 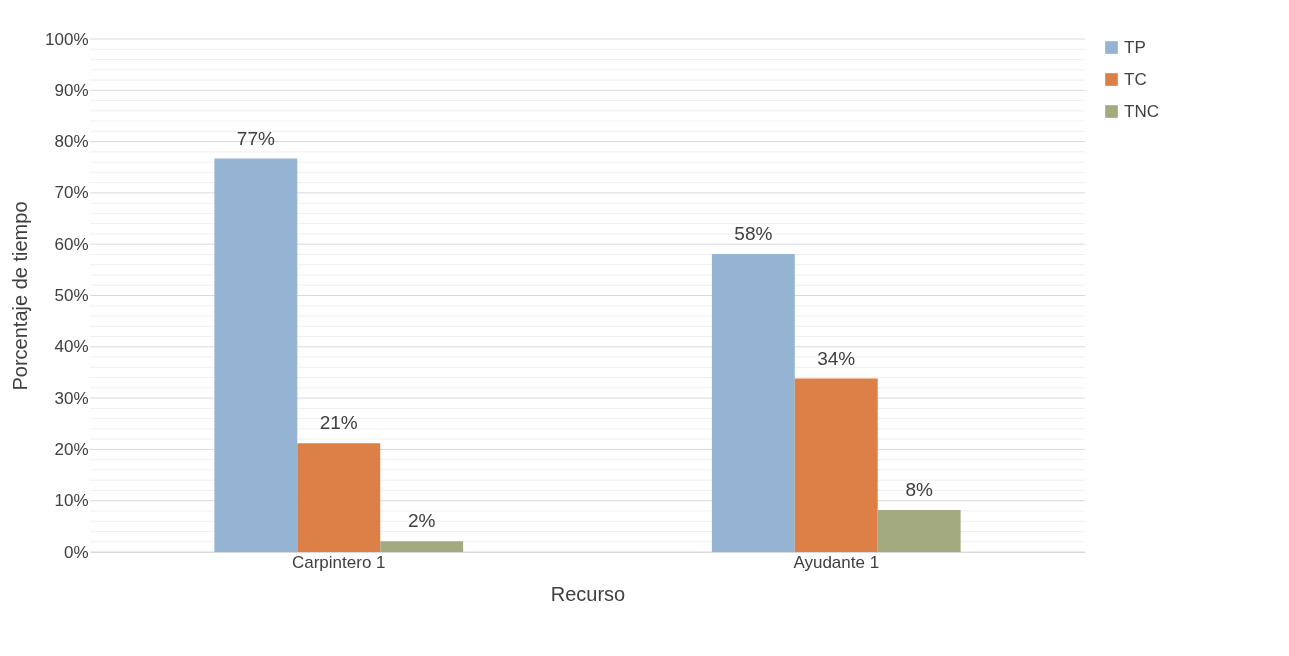 What do you see at coordinates (338, 423) in the screenshot?
I see `data-label: 21%` at bounding box center [338, 423].